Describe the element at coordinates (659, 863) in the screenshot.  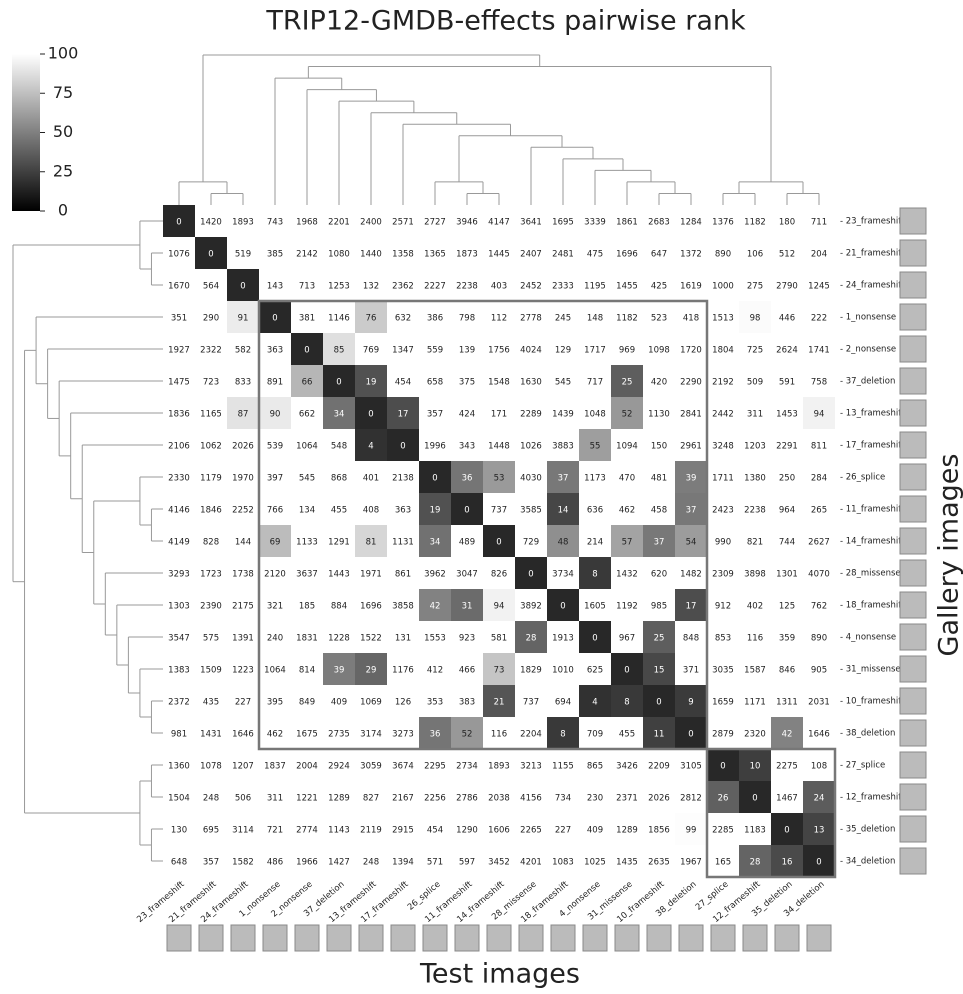
I see `cell-value: 2635` at that location.